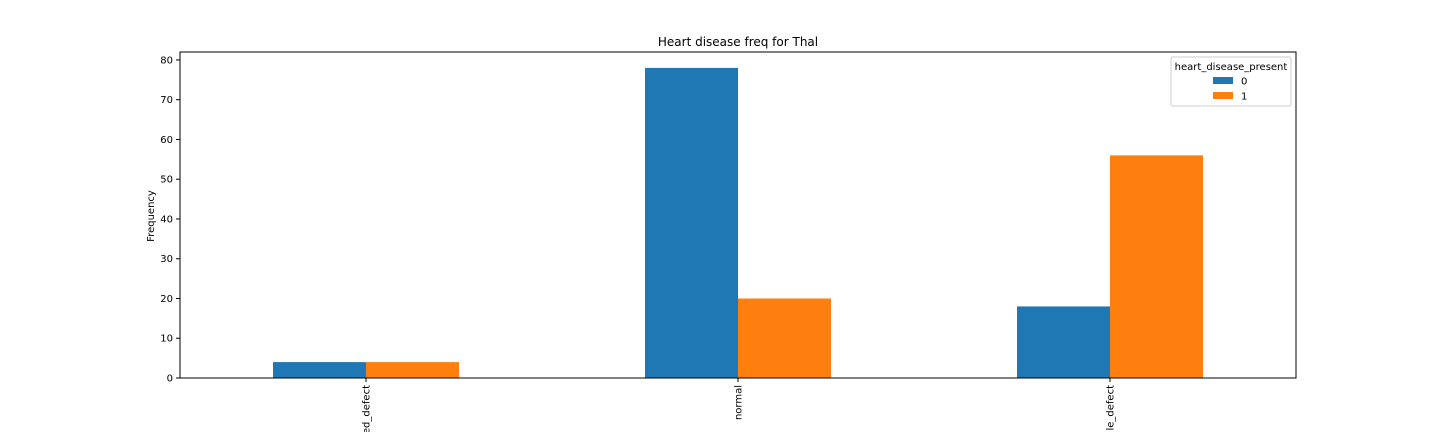 The width and height of the screenshot is (1440, 432). I want to click on y-axis: 0 10 20 30 40 50 60 70 80, so click(170, 220).